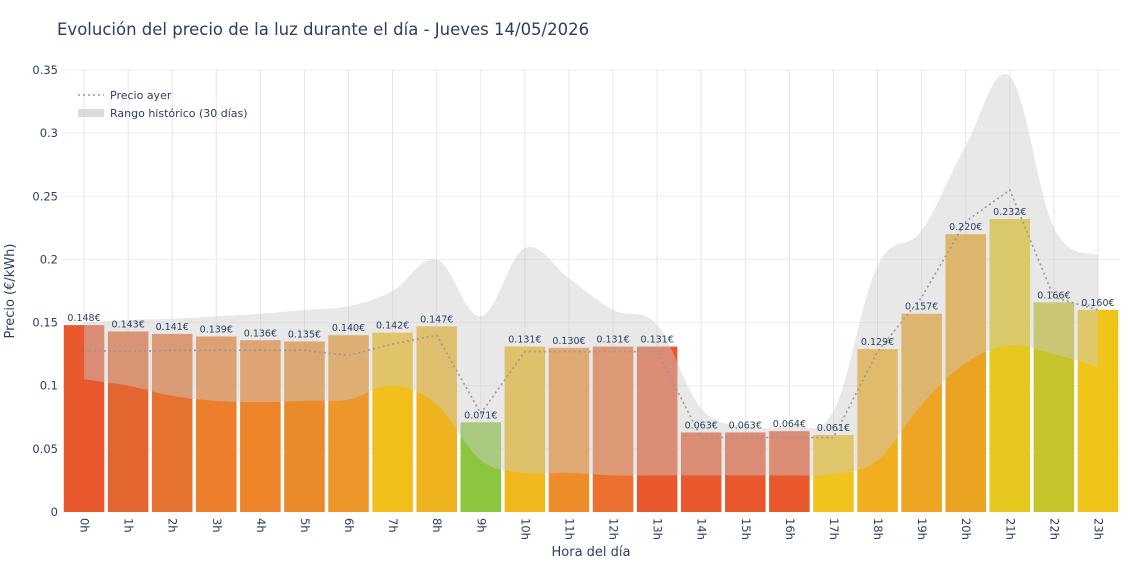  What do you see at coordinates (260, 426) in the screenshot?
I see `bar-4h` at bounding box center [260, 426].